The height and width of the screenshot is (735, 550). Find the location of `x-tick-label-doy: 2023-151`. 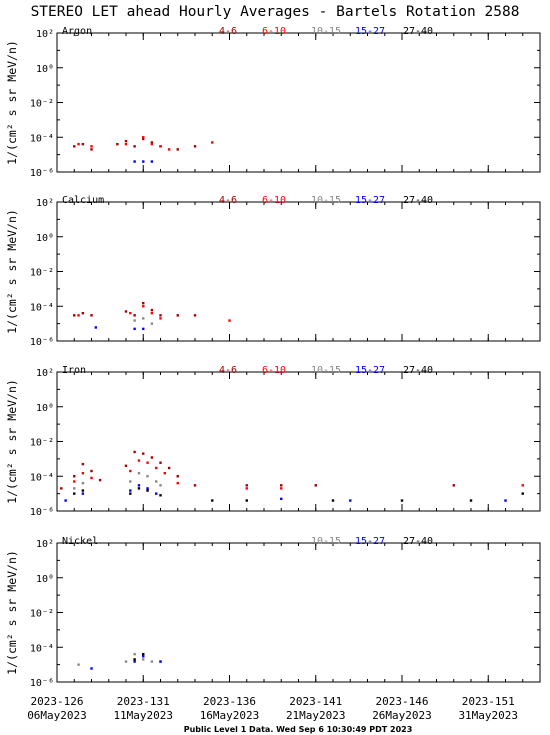

x-tick-label-doy: 2023-151 is located at coordinates (488, 701).